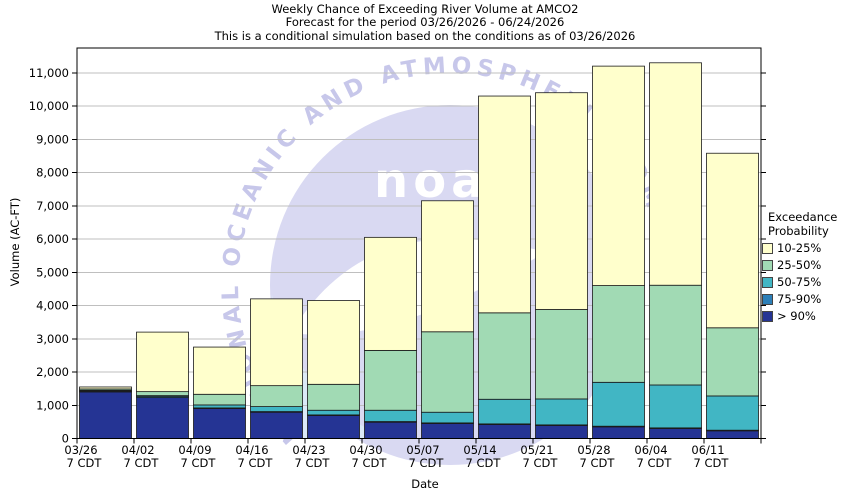 Image resolution: width=850 pixels, height=500 pixels. Describe the element at coordinates (482, 456) in the screenshot. I see `x-tick-label: 05/14 7 CDT` at that location.